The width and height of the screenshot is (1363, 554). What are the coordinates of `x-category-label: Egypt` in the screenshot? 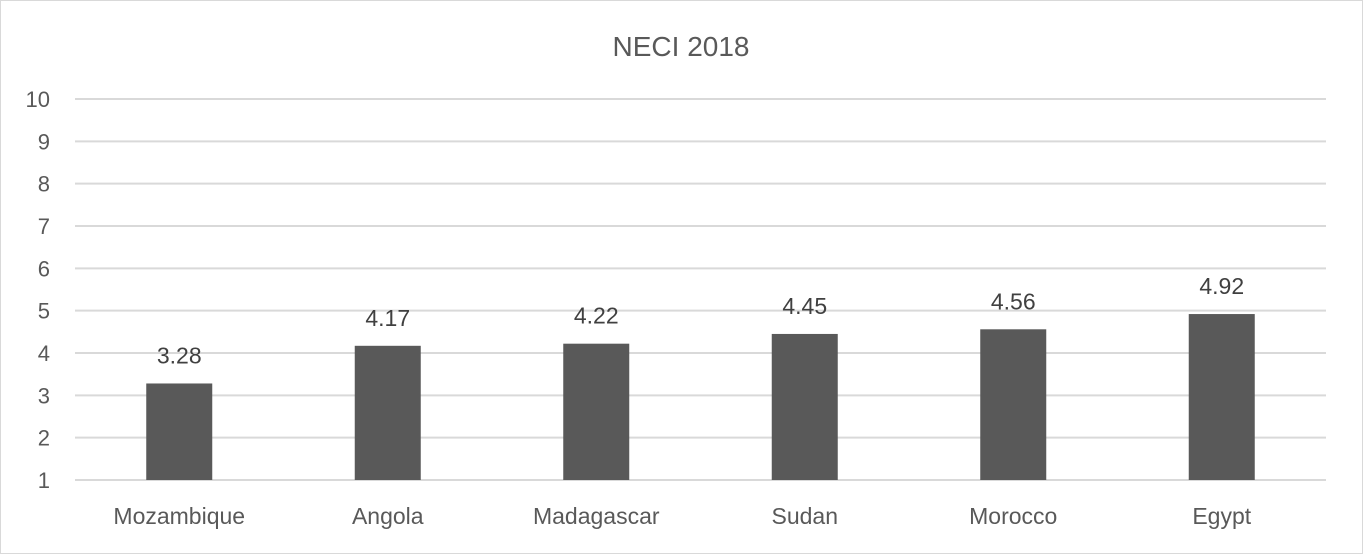 It's located at (1221, 516).